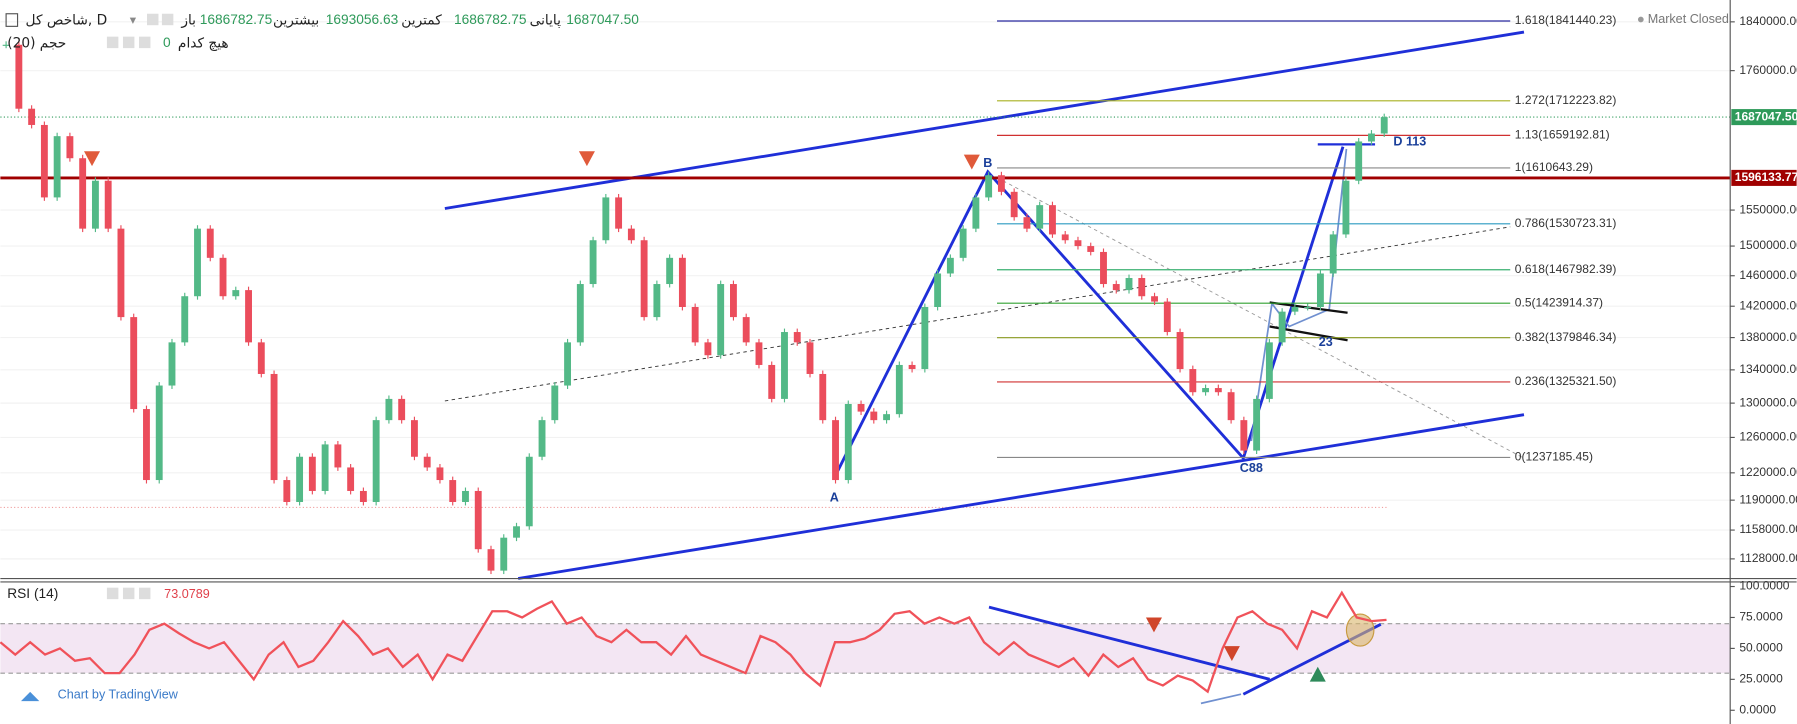 Image resolution: width=1797 pixels, height=724 pixels. Describe the element at coordinates (1566, 20) in the screenshot. I see `fib-label: 1.618(1841440.23)` at that location.